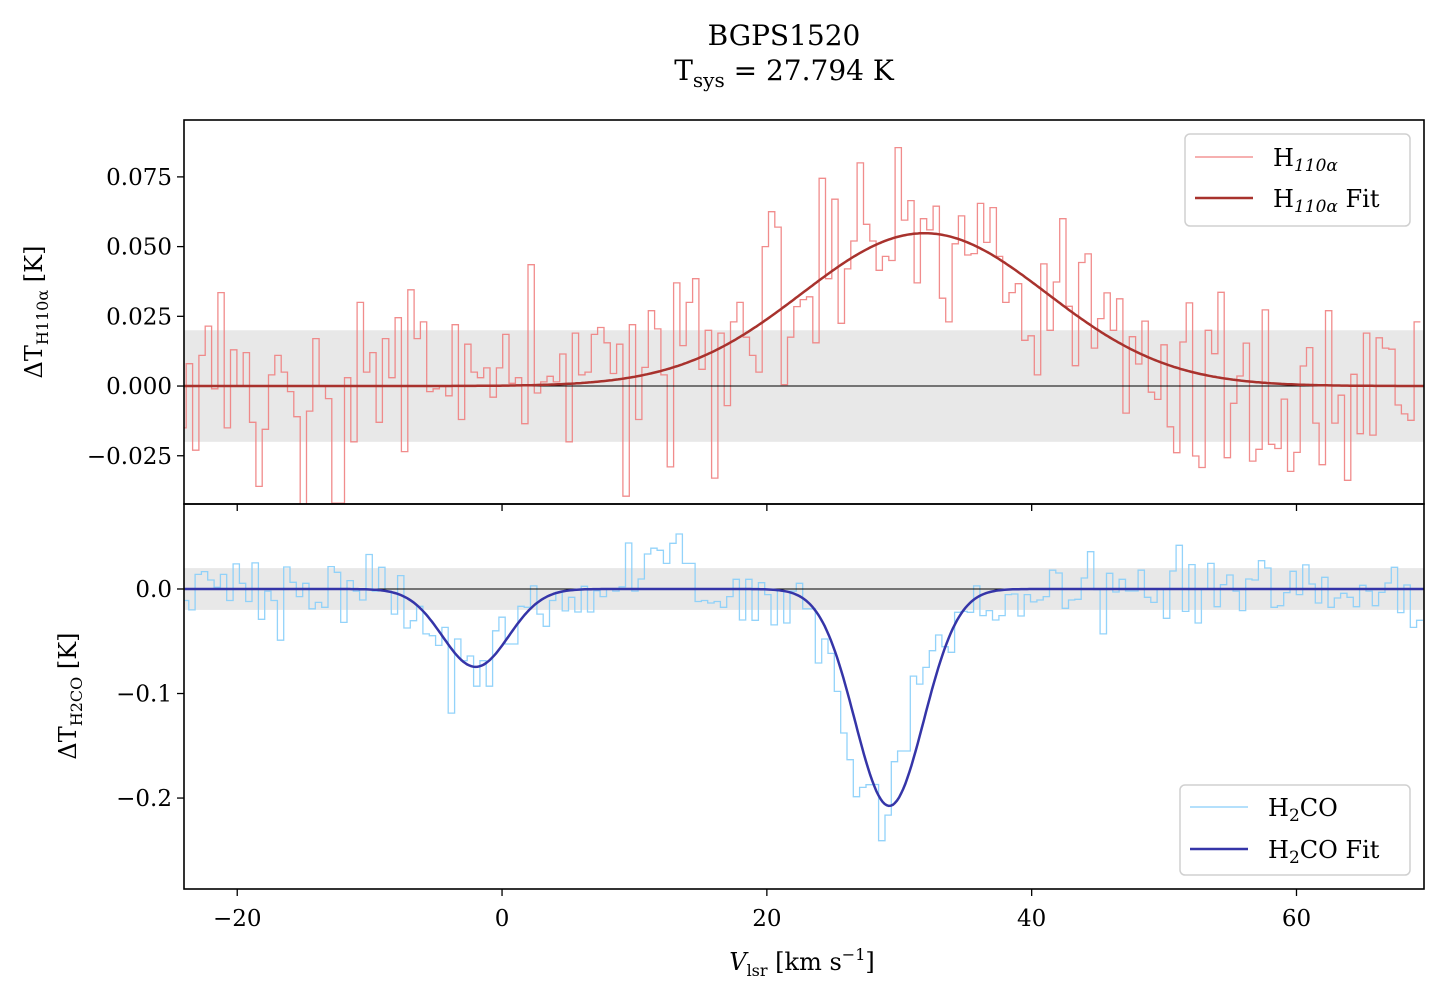 The width and height of the screenshot is (1444, 998). I want to click on xlabel-sup: −1, so click(854, 954).